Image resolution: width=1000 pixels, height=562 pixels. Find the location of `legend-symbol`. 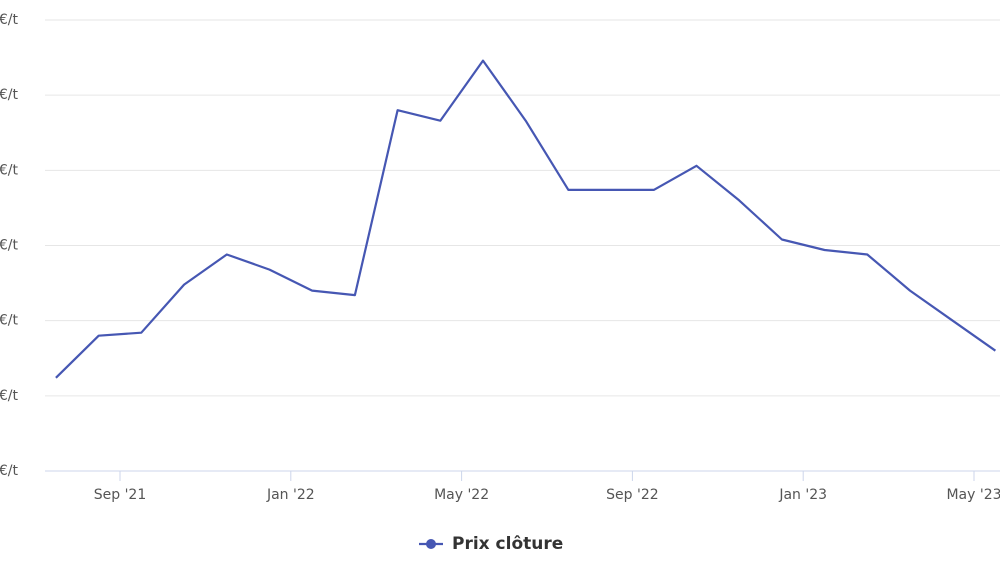

legend-symbol is located at coordinates (431, 544).